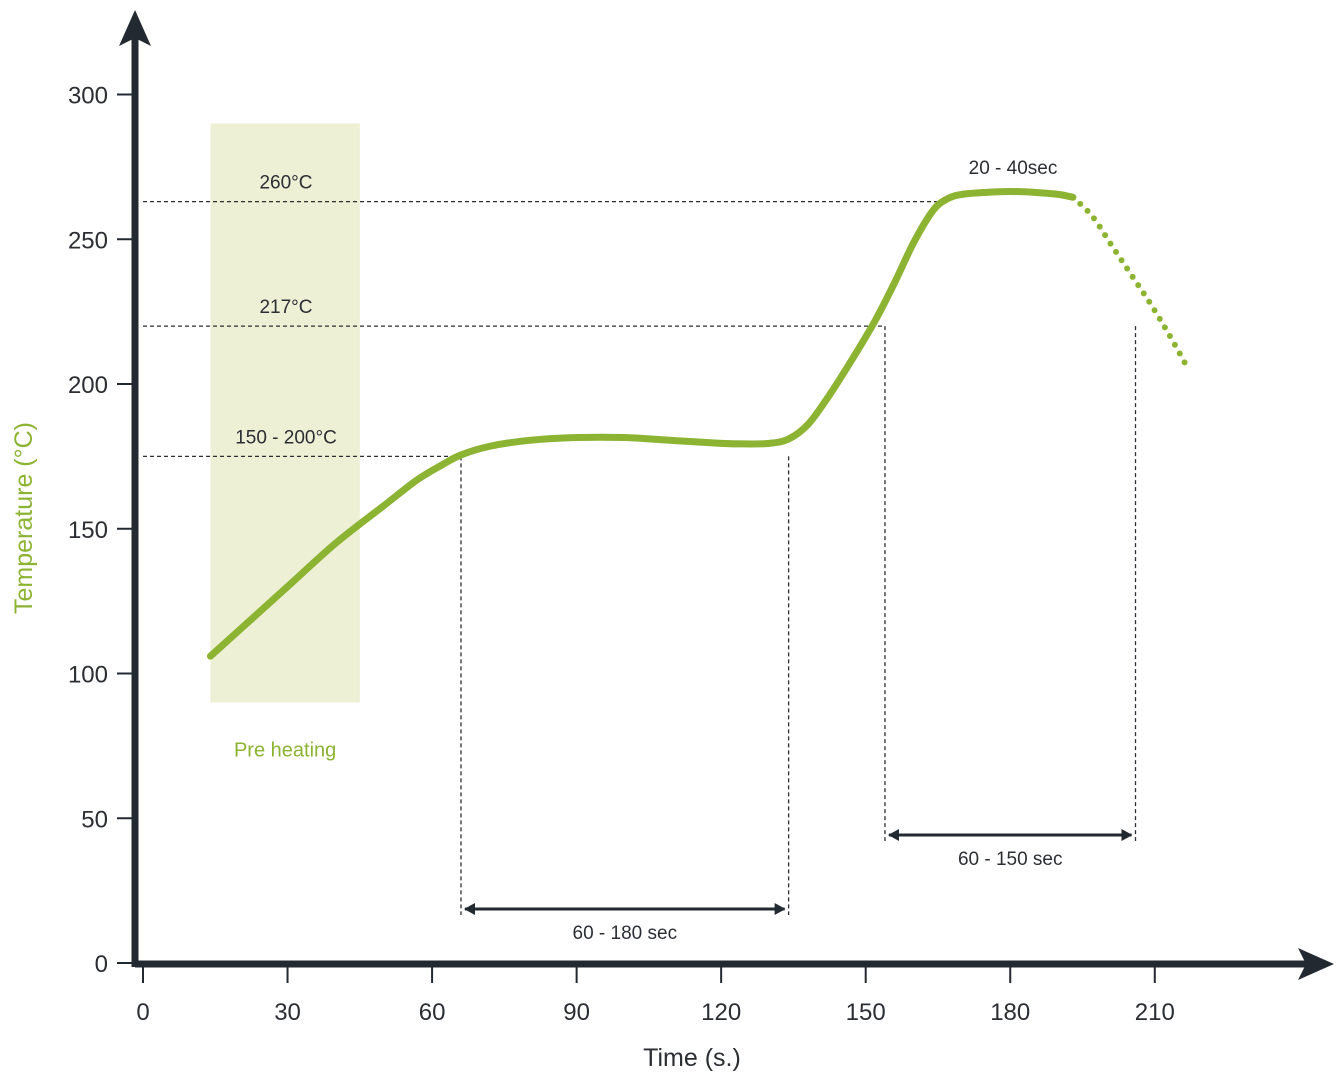 This screenshot has width=1338, height=1075. I want to click on x-tick-label: 30, so click(287, 1012).